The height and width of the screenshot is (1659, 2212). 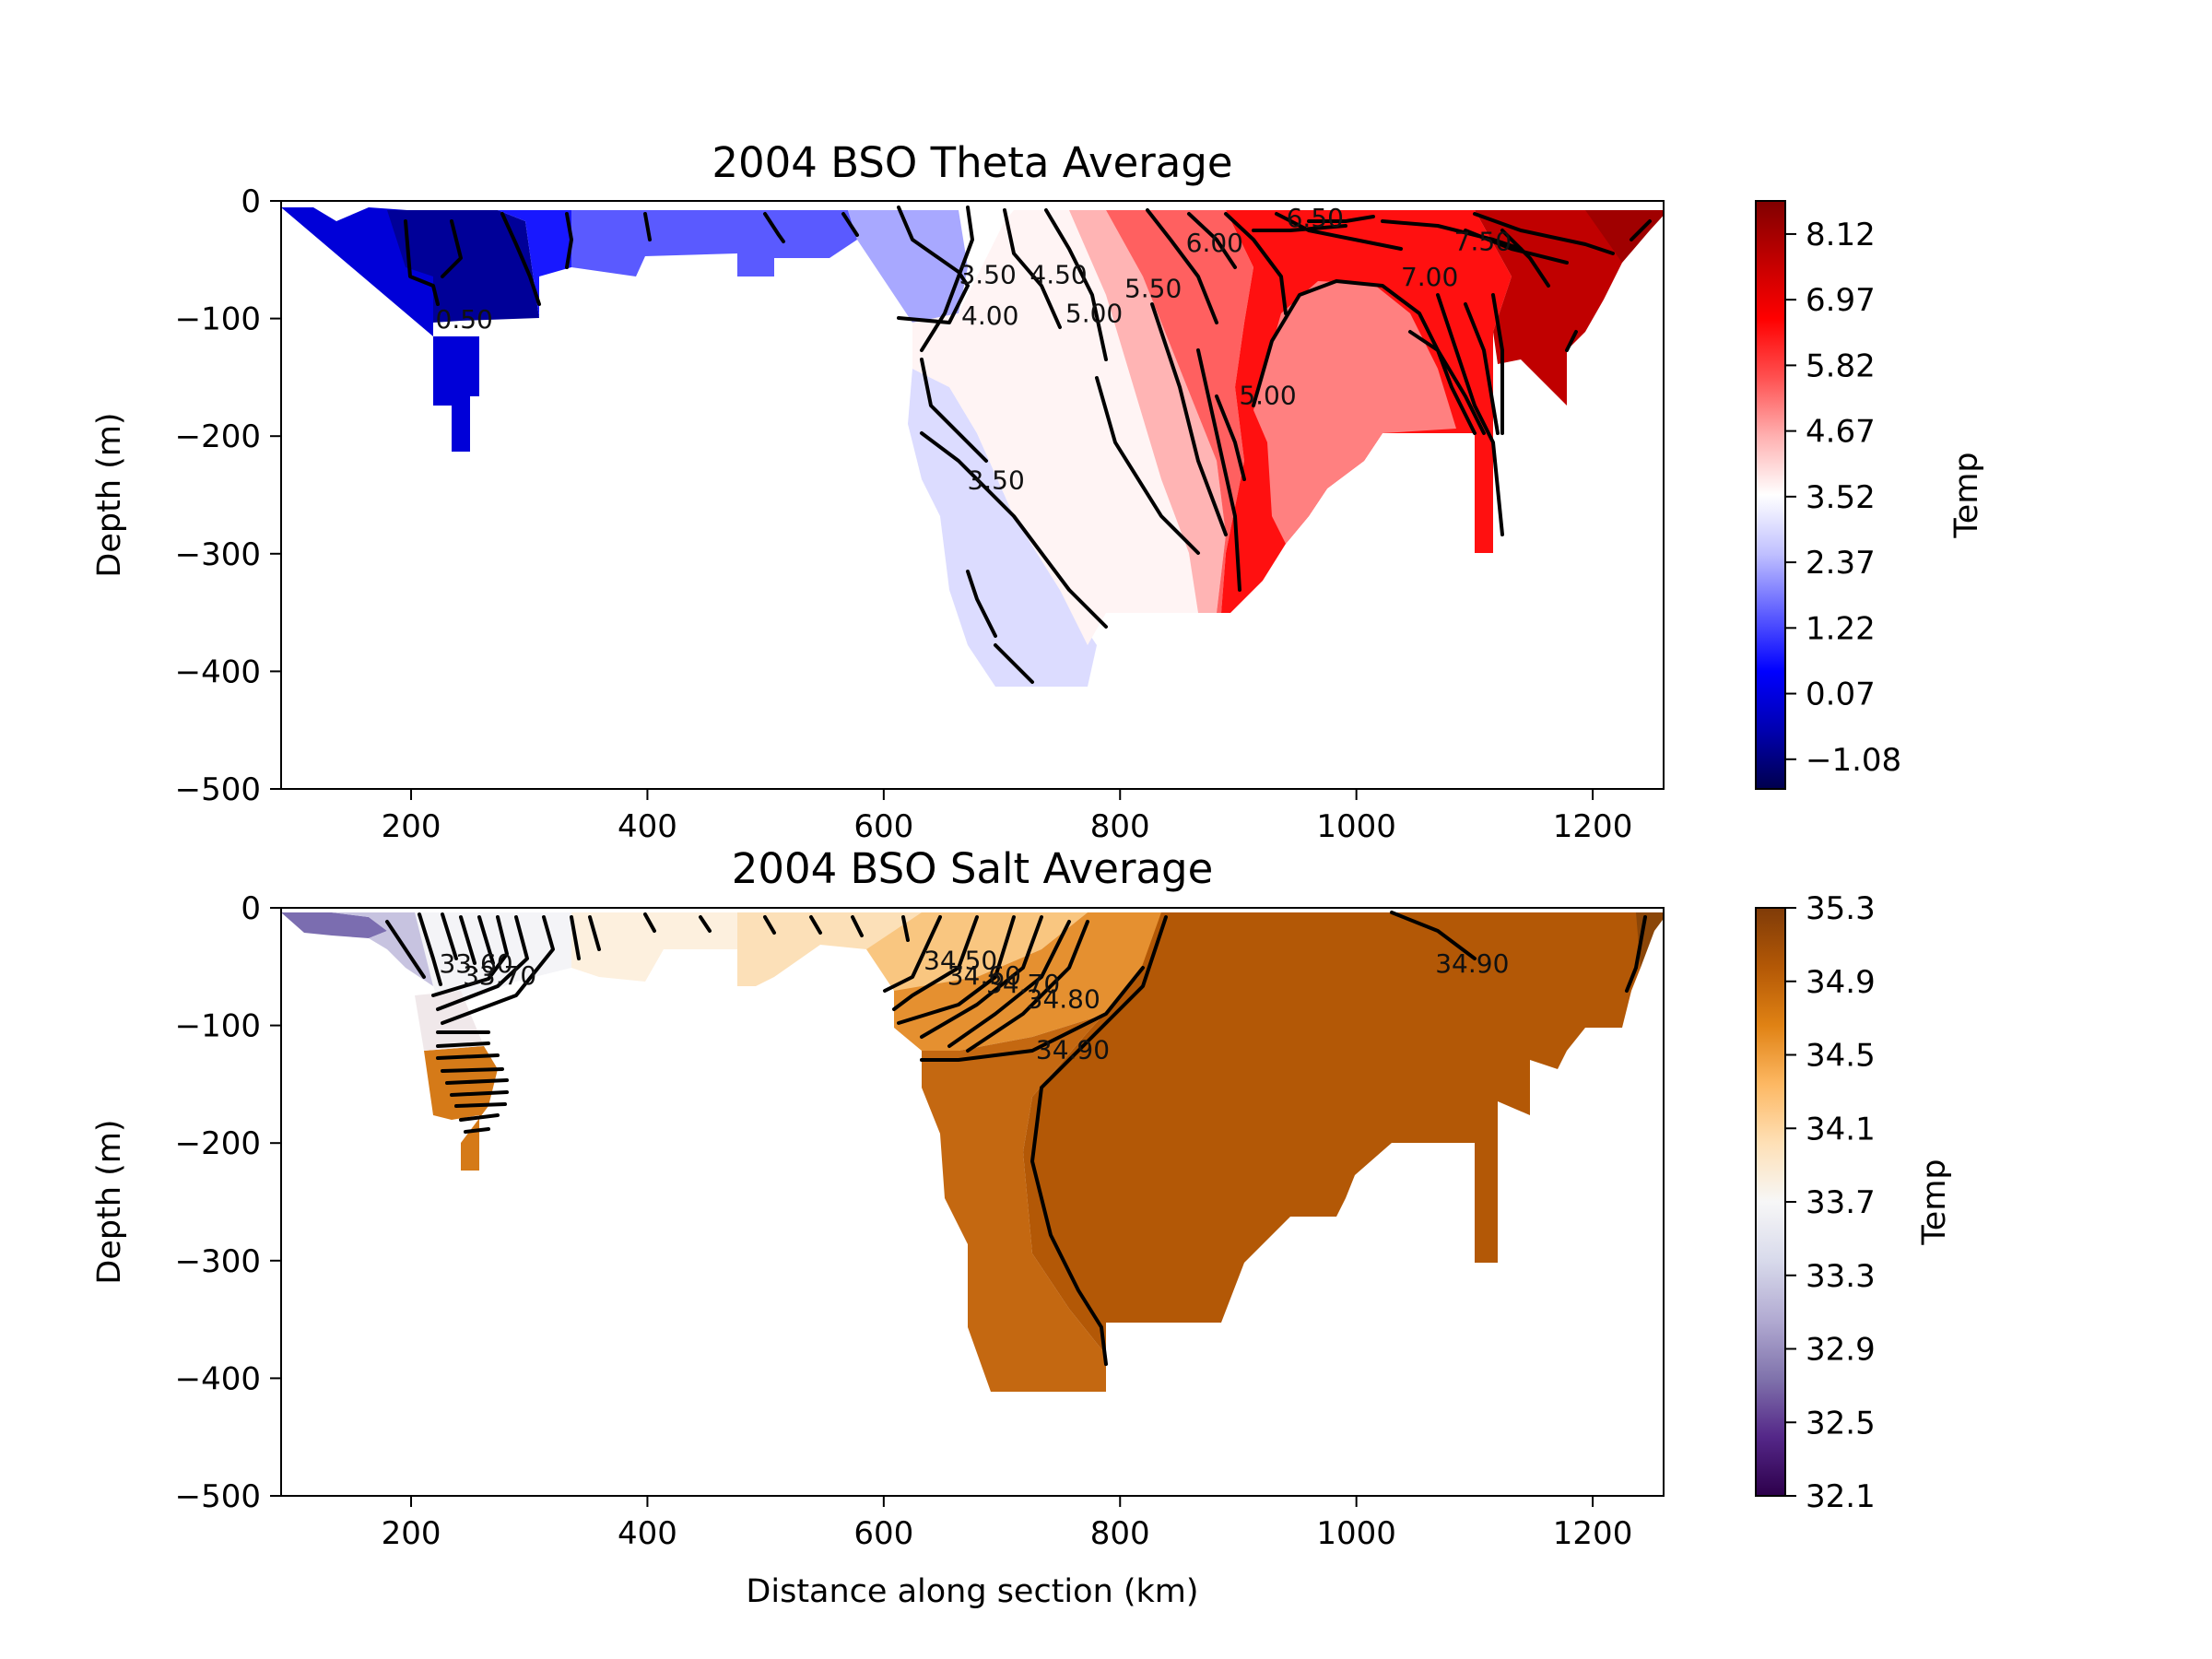 I want to click on salt-region-brown-deep, so click(x=1046, y=1152).